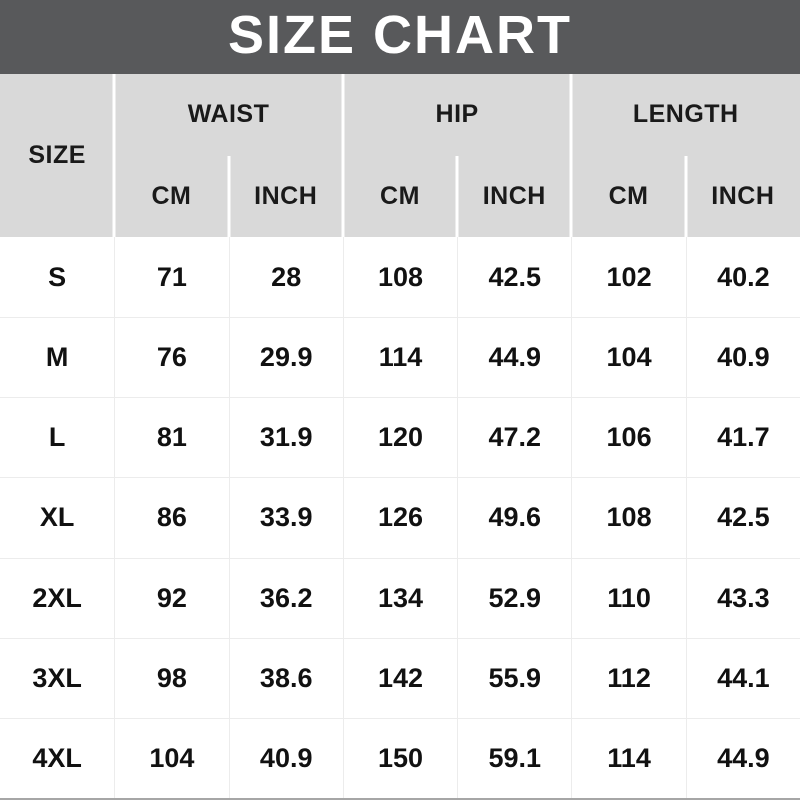  What do you see at coordinates (742, 277) in the screenshot?
I see `value-cell: 40.2` at bounding box center [742, 277].